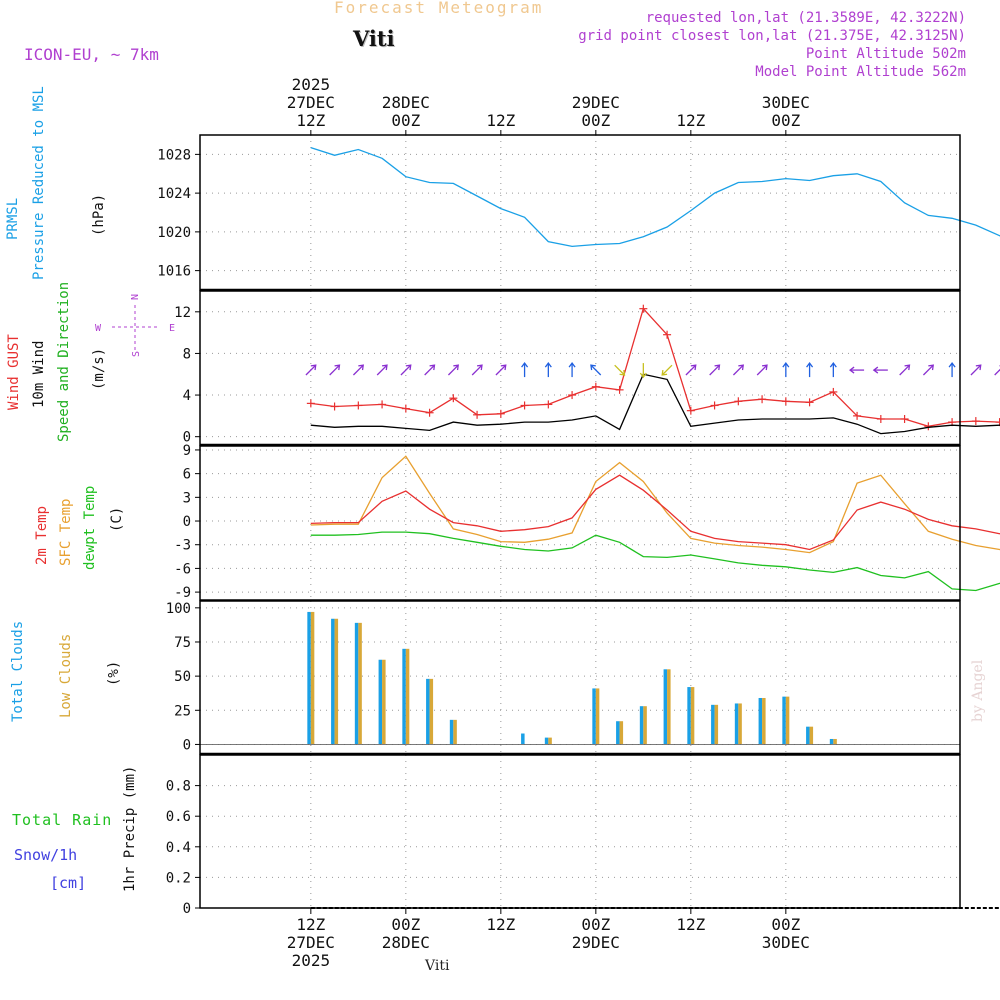 This screenshot has width=1000, height=1000. What do you see at coordinates (596, 102) in the screenshot?
I see `time-label-top: 29DEC` at bounding box center [596, 102].